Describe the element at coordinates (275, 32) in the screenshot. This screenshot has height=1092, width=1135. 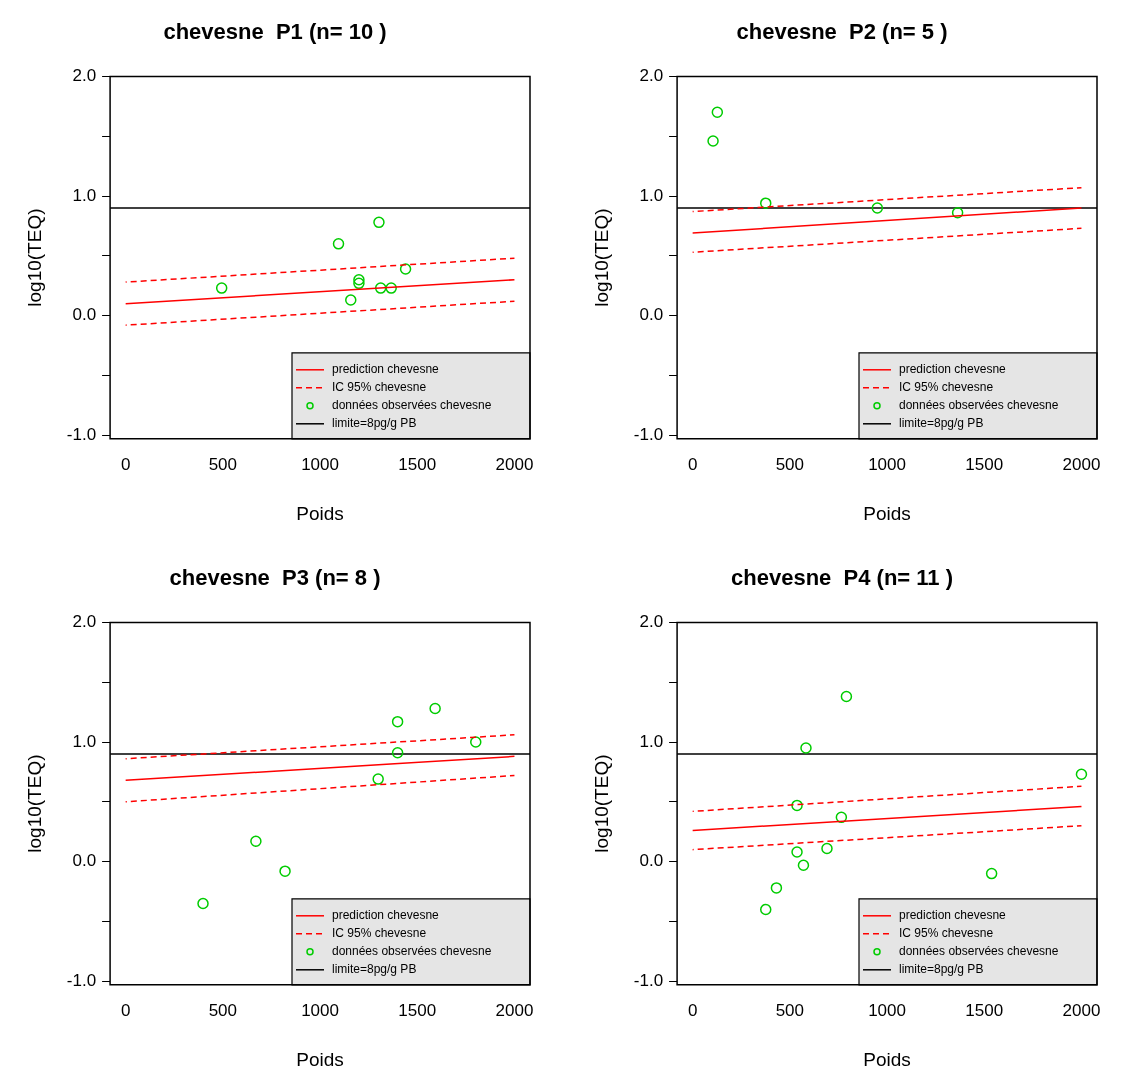
I see `chart-title: chevesne P1 (n= 10 )` at that location.